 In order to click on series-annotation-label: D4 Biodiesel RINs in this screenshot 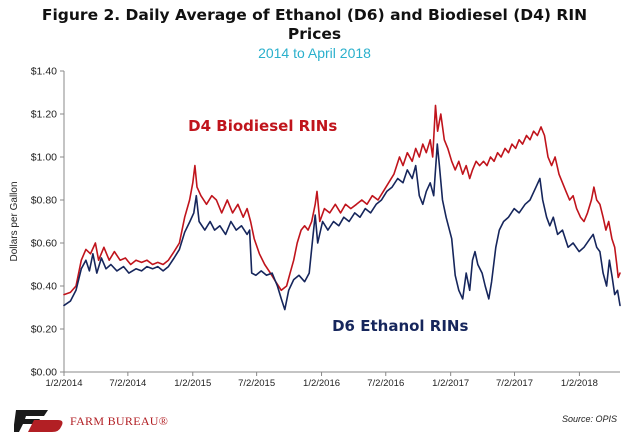, I will do `click(262, 126)`.